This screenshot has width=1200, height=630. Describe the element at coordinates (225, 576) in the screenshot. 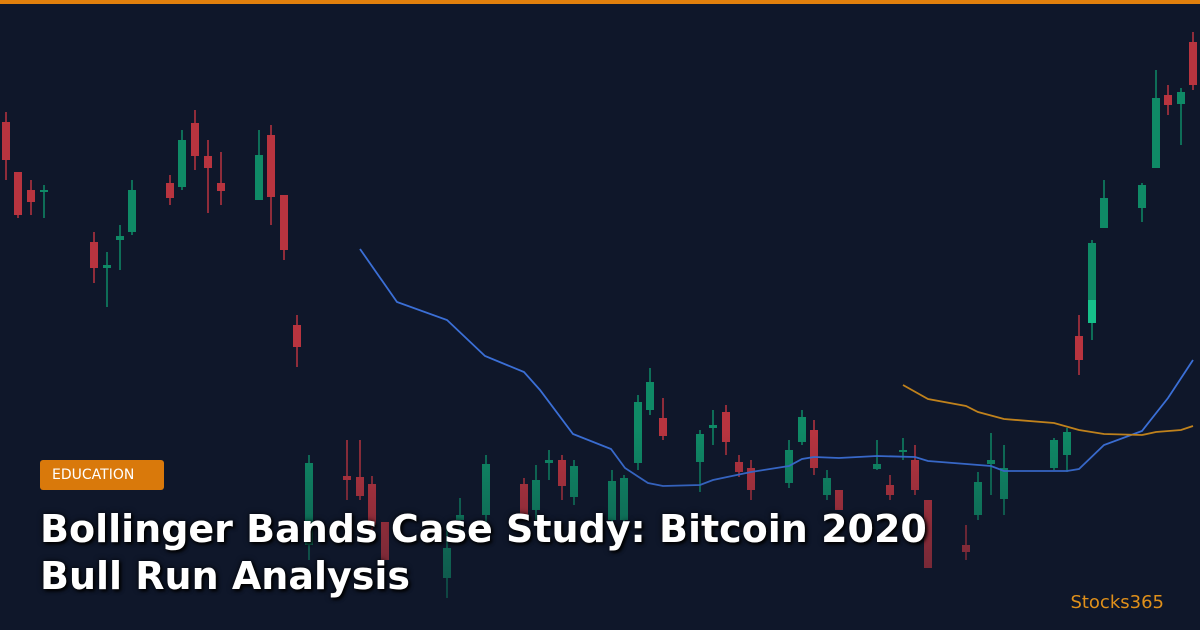

I see `headline-line: Bull Run Analysis` at that location.